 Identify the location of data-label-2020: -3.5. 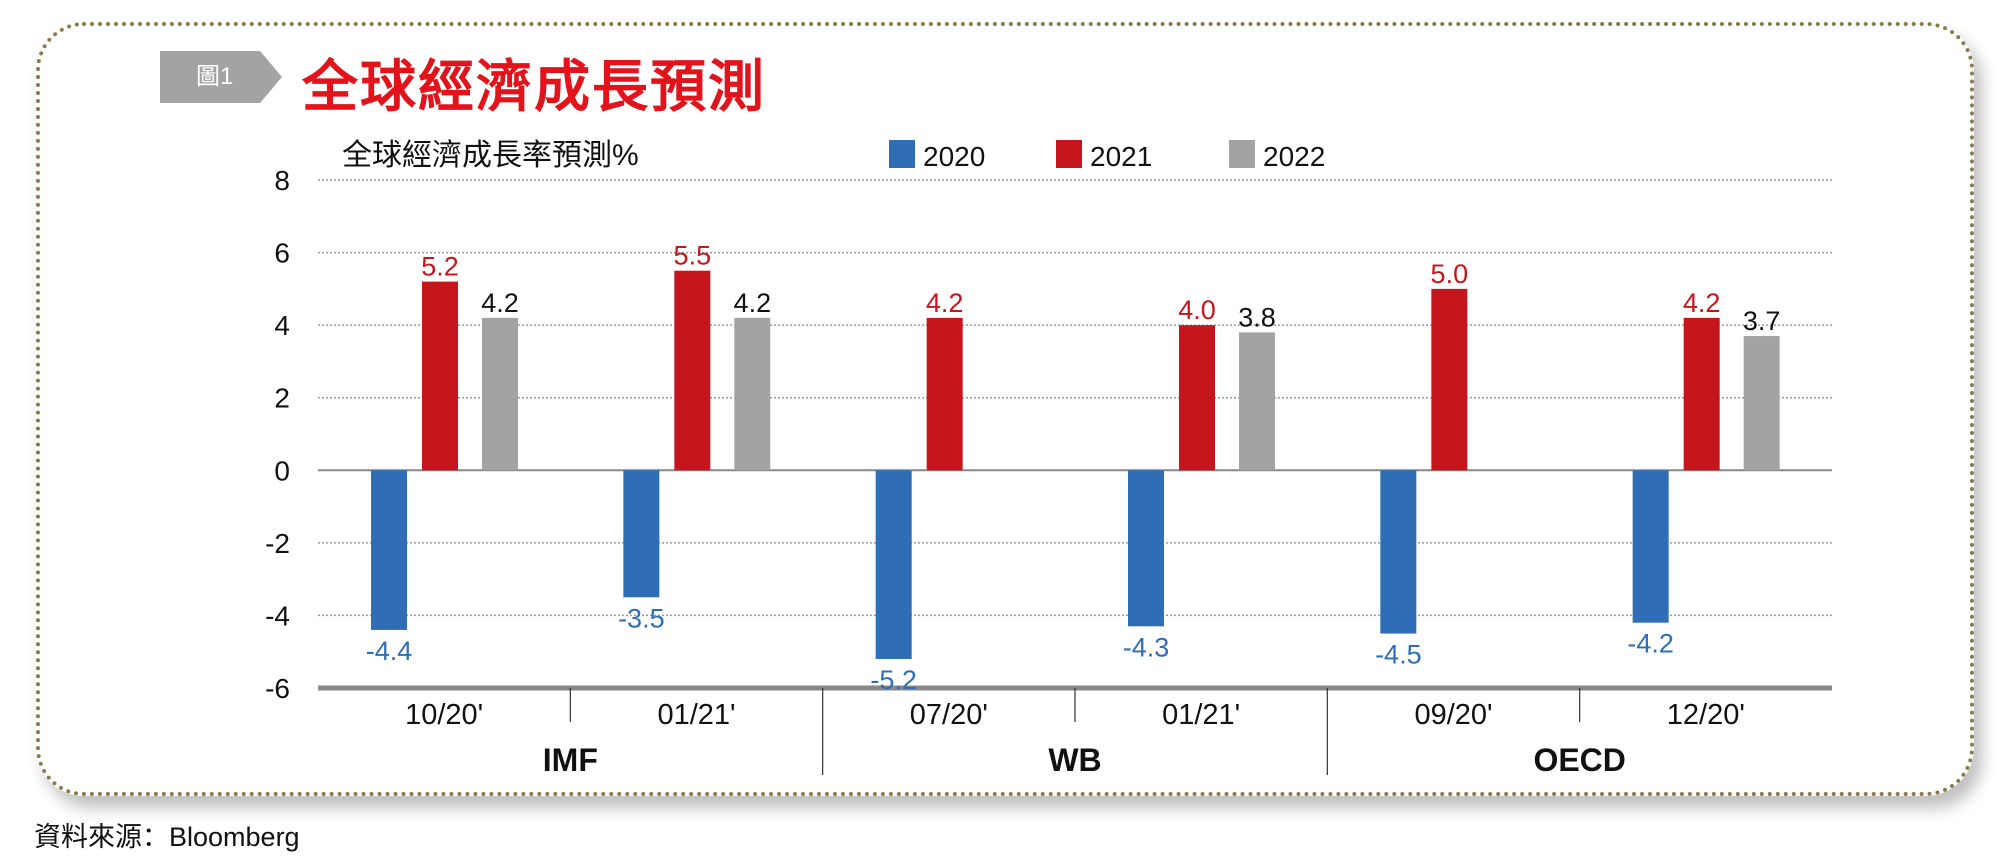
(641, 618).